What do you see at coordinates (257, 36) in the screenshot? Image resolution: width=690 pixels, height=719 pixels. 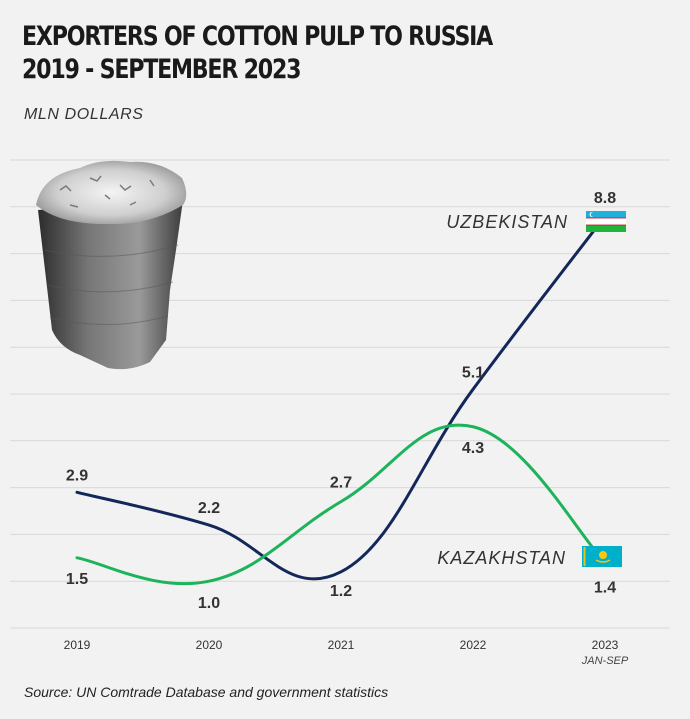 I see `title-line-1: EXPORTERS OF COTTON PULP TO RUSSIA` at bounding box center [257, 36].